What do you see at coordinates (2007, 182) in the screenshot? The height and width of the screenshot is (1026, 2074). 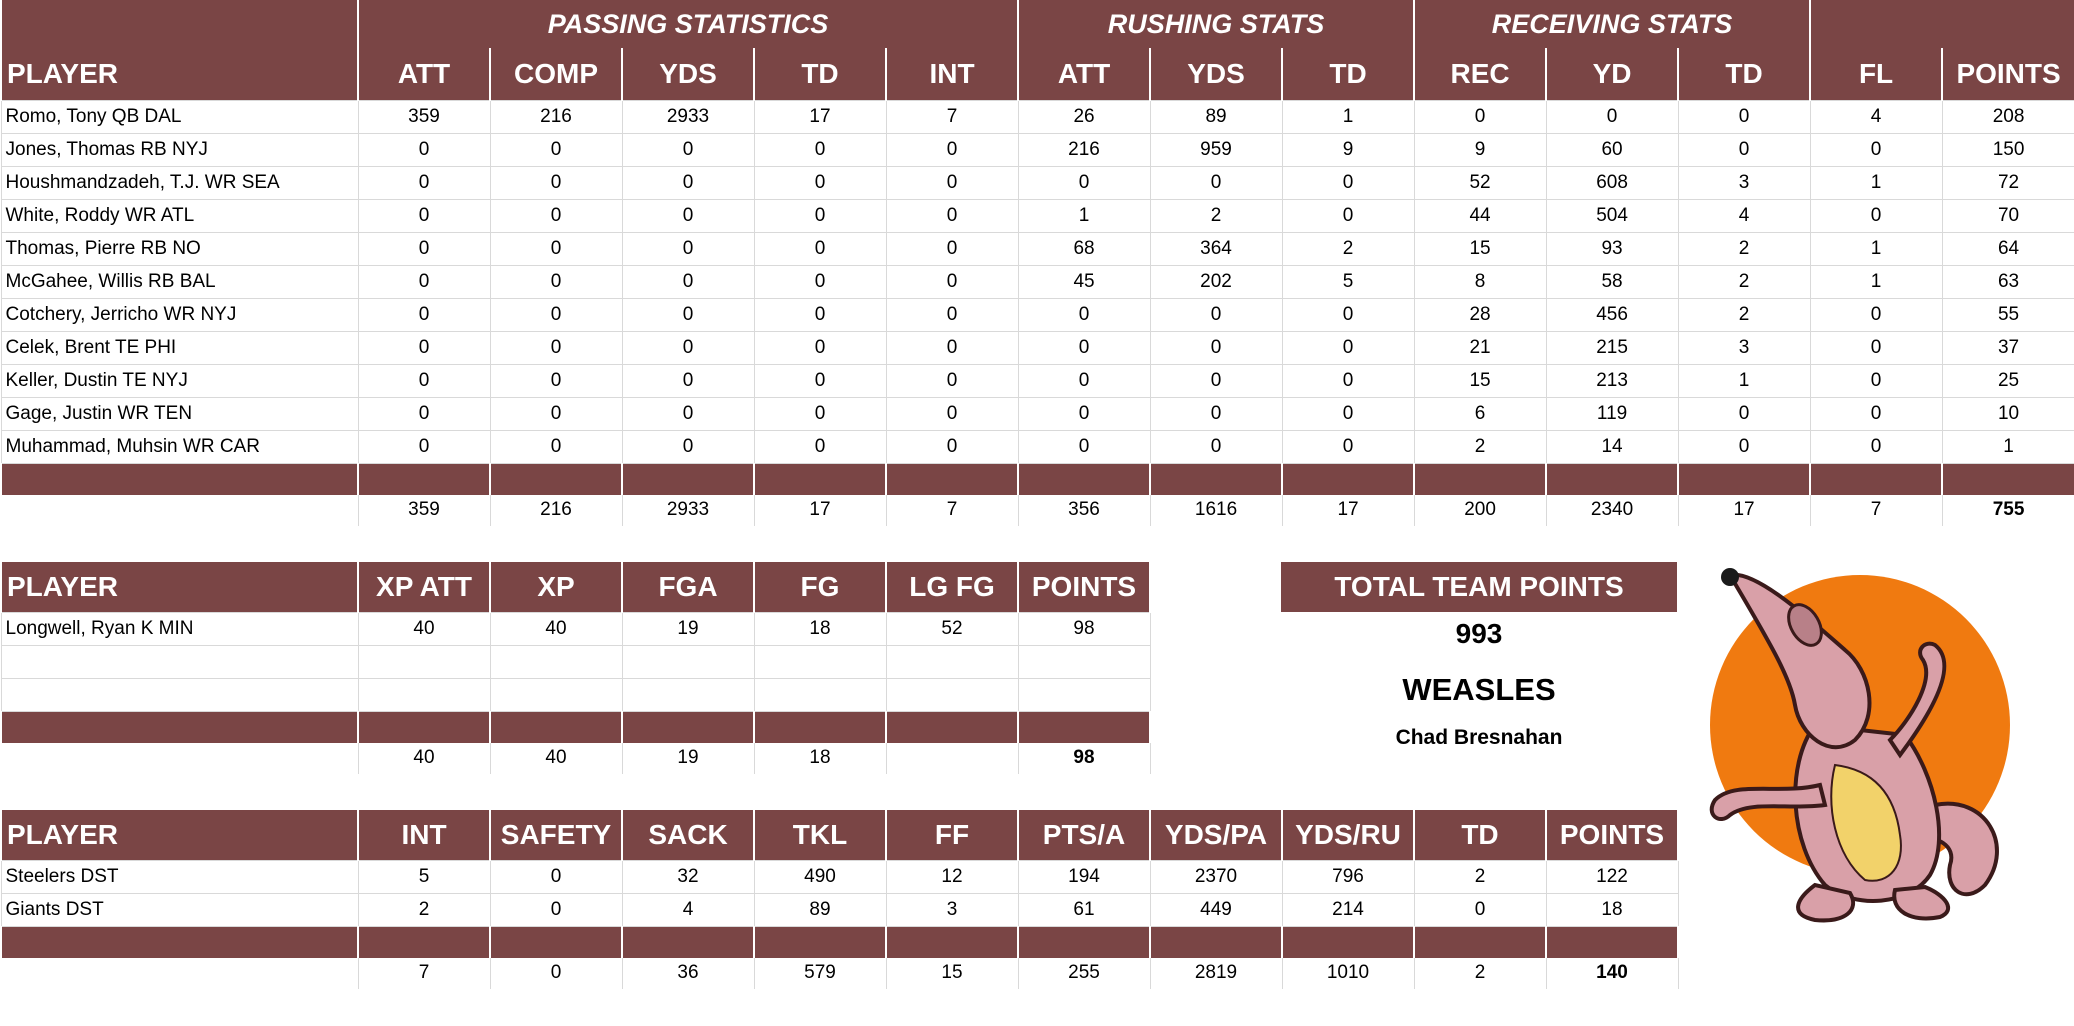 I see `stat-cell: 72` at bounding box center [2007, 182].